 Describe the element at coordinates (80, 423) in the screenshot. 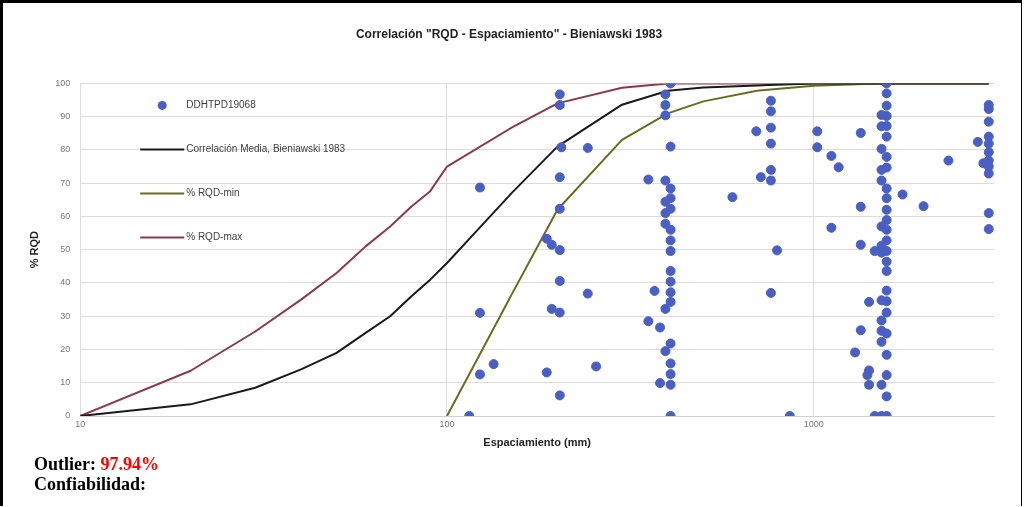

I see `x-tick-label: 10` at that location.